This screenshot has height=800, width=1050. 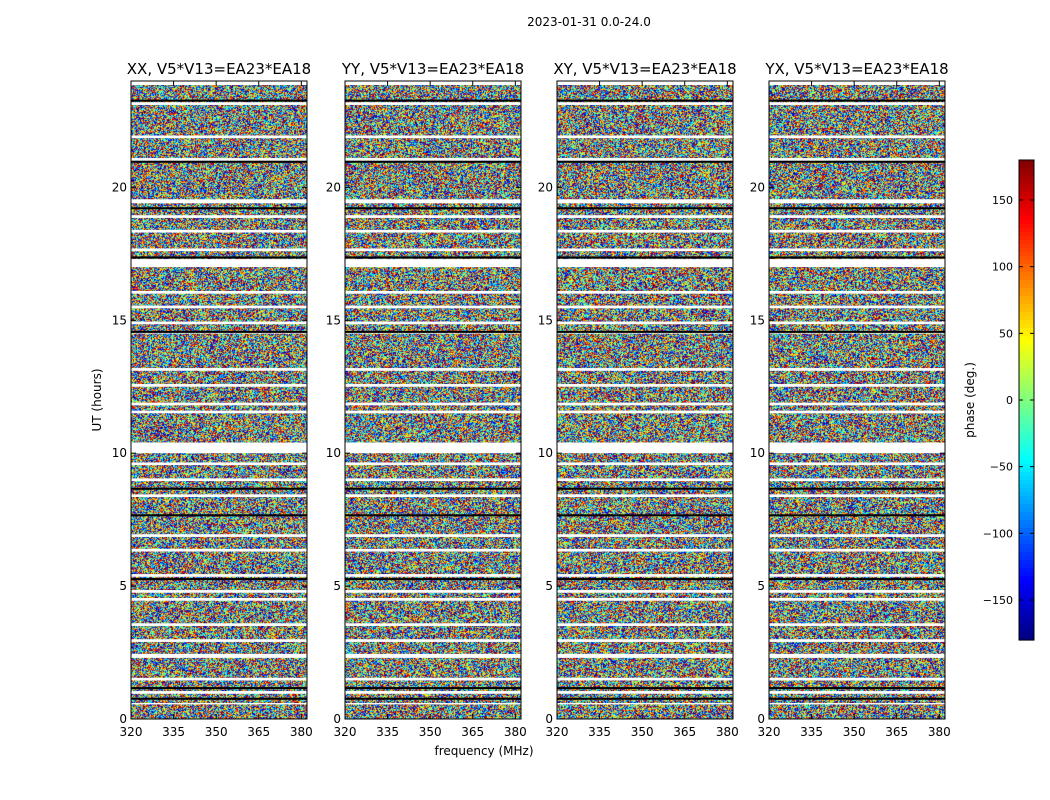 What do you see at coordinates (757, 453) in the screenshot?
I see `y-tick-label: 10` at bounding box center [757, 453].